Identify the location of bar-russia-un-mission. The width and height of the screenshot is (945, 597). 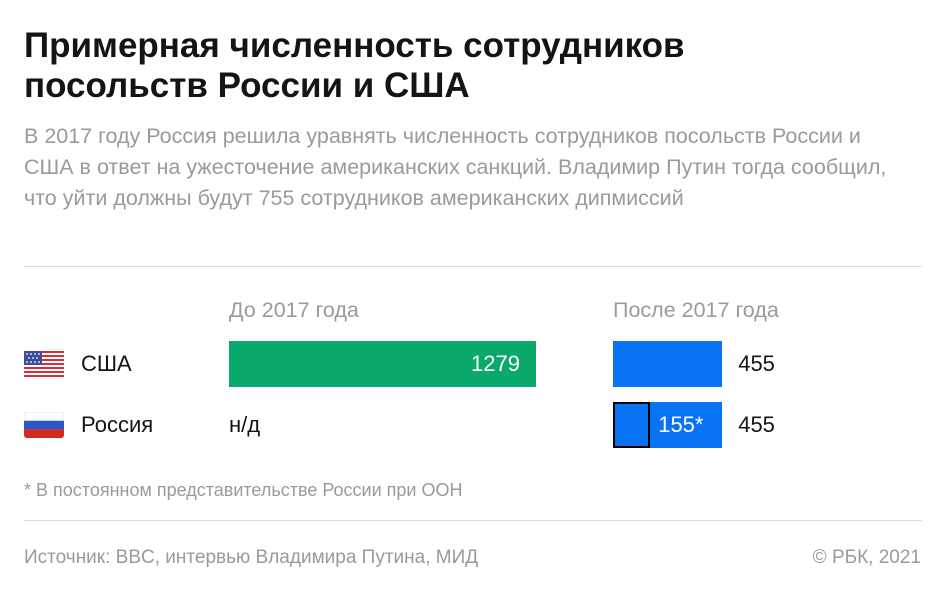
(632, 425).